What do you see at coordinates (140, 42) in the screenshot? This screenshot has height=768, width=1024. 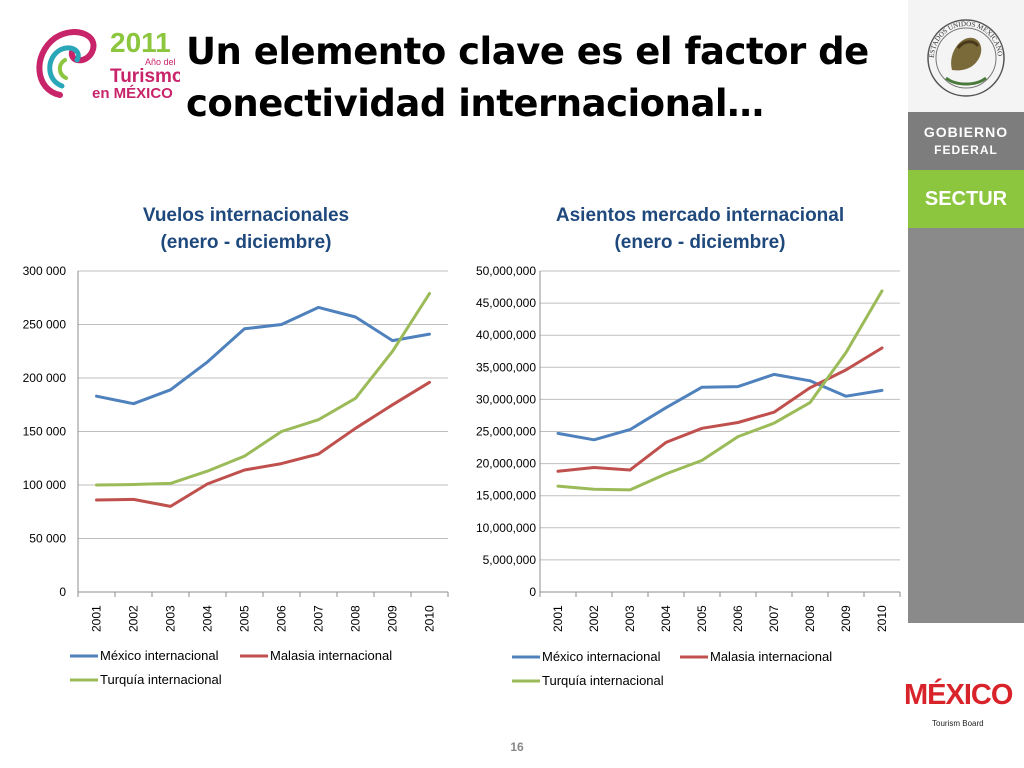 I see `logo-year: 2011` at bounding box center [140, 42].